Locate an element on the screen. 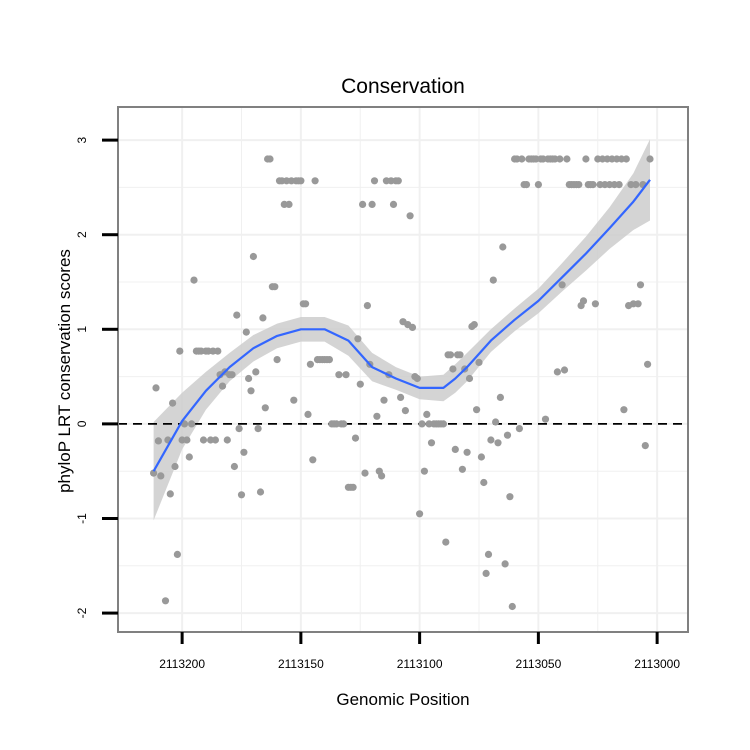 This screenshot has width=750, height=750. chart-title: Conservation is located at coordinates (403, 86).